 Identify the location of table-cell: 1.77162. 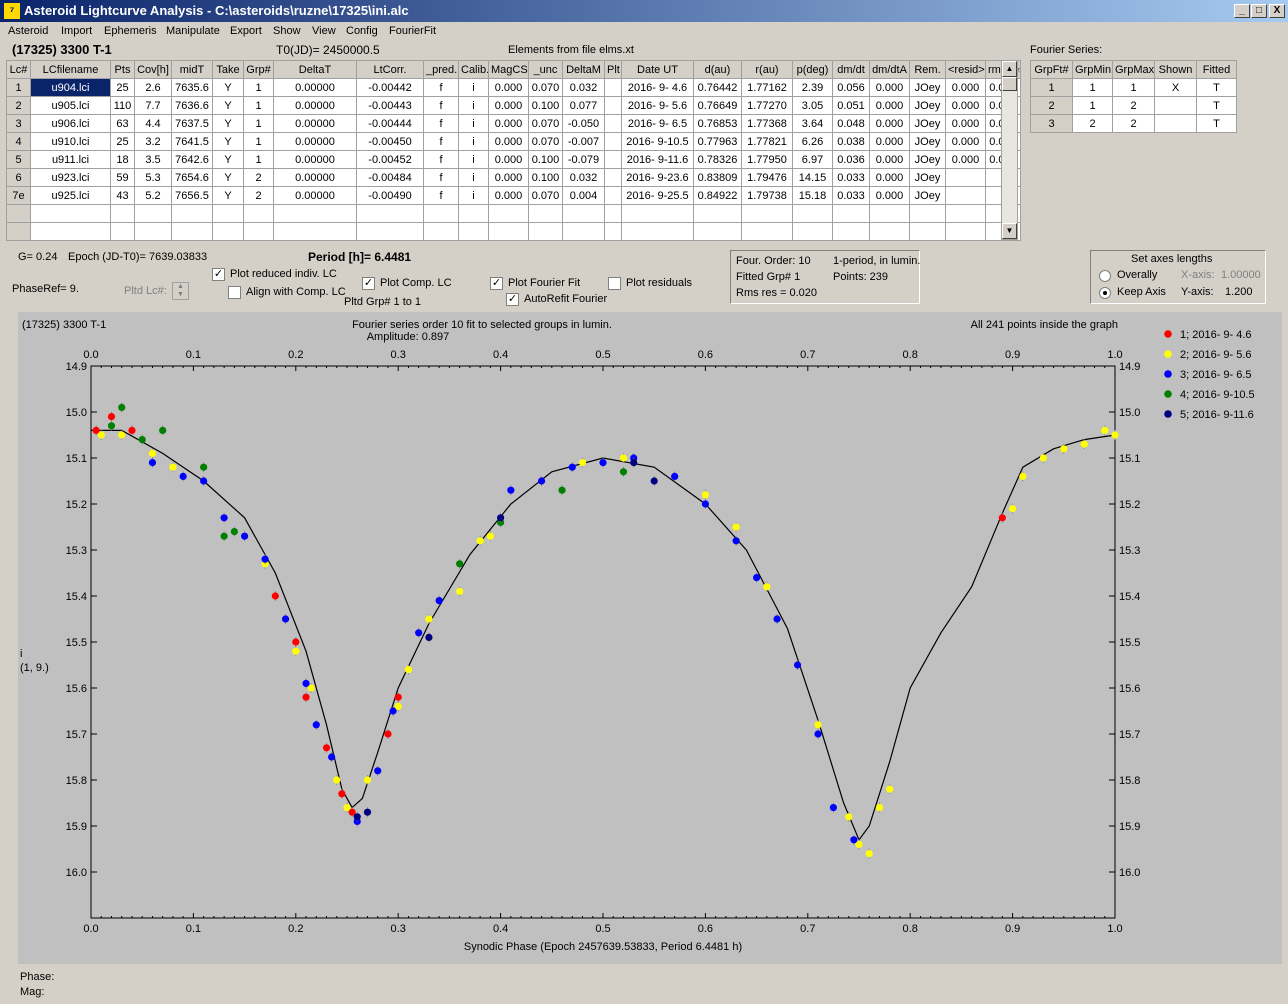
(767, 87).